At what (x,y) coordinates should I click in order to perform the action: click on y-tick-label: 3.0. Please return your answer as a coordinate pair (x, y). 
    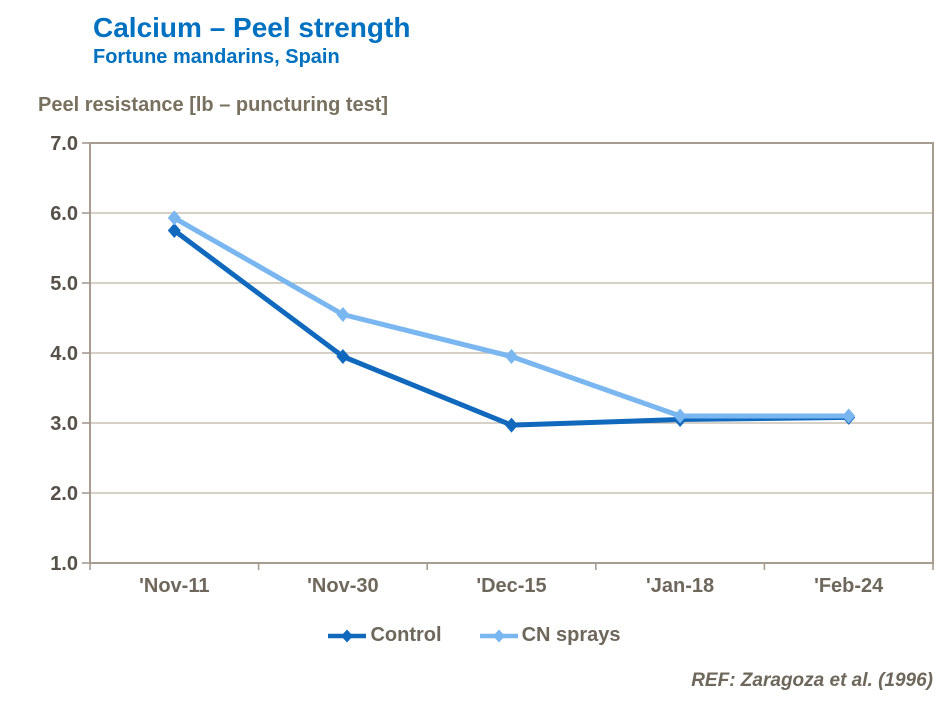
    Looking at the image, I should click on (64, 424).